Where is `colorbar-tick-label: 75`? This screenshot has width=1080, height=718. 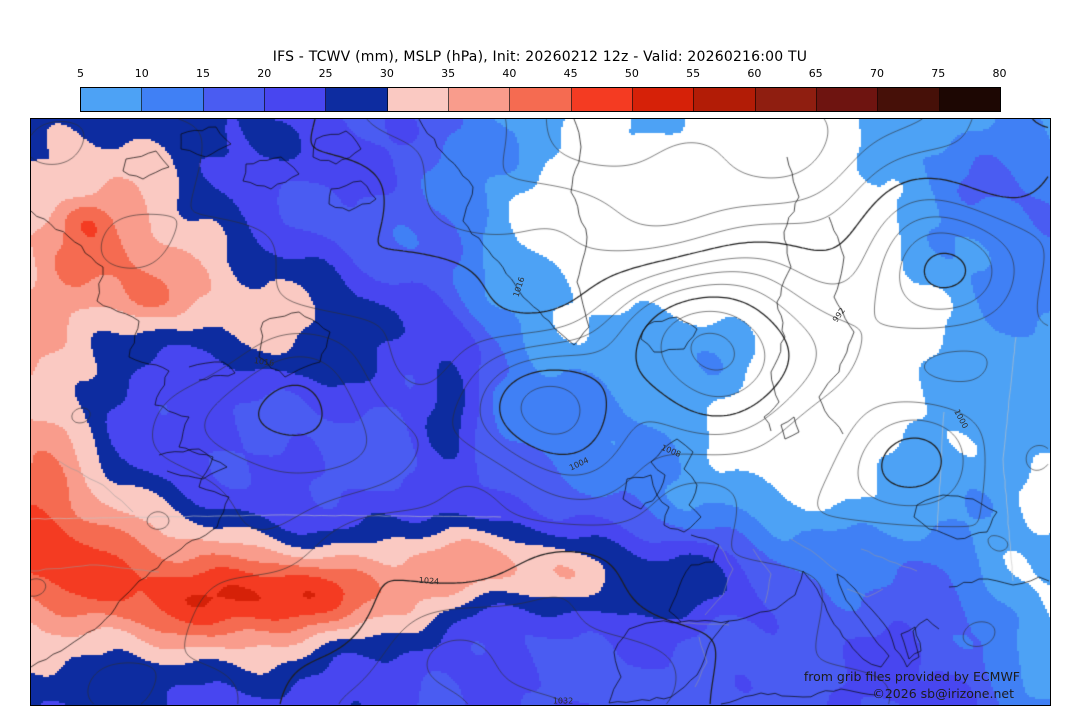 colorbar-tick-label: 75 is located at coordinates (938, 73).